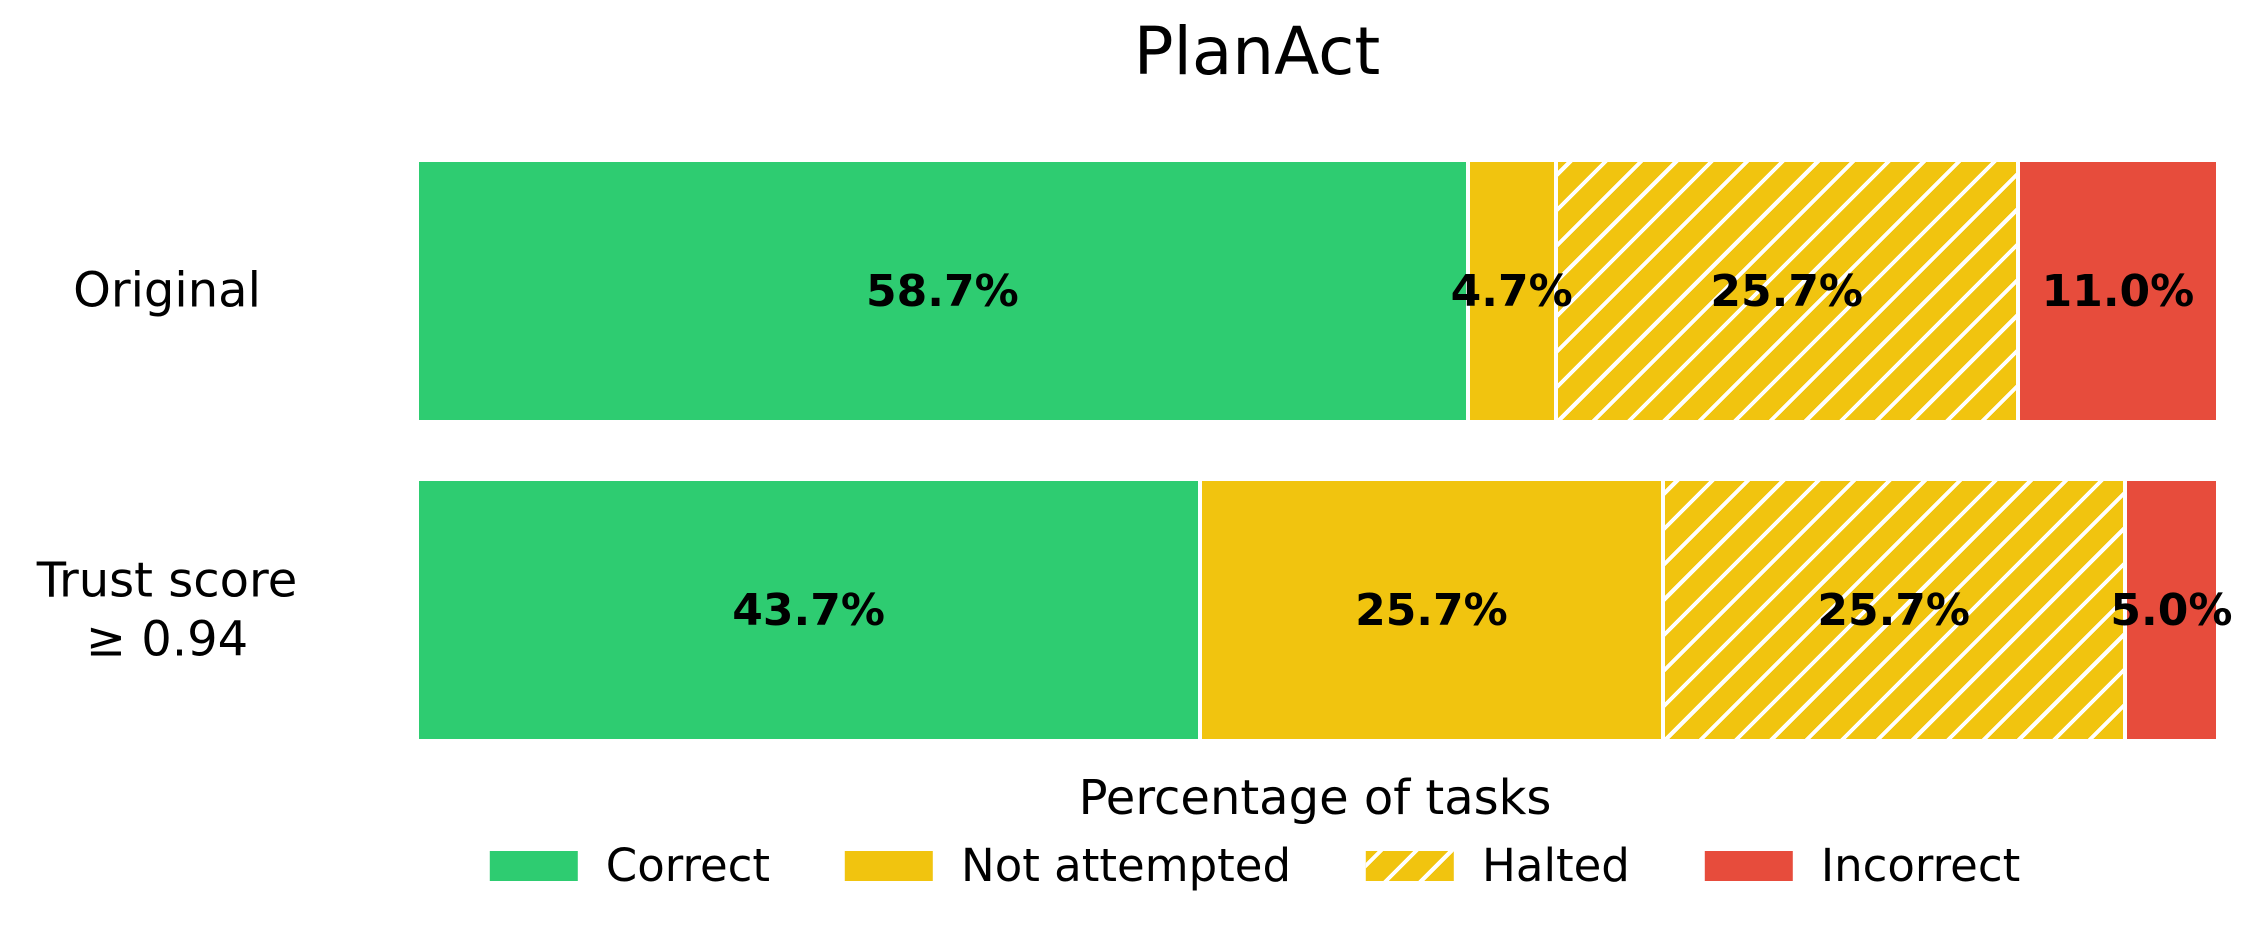 Image resolution: width=2258 pixels, height=939 pixels. I want to click on legend: Correct Not attempted Halted Incorrect, so click(1255, 865).